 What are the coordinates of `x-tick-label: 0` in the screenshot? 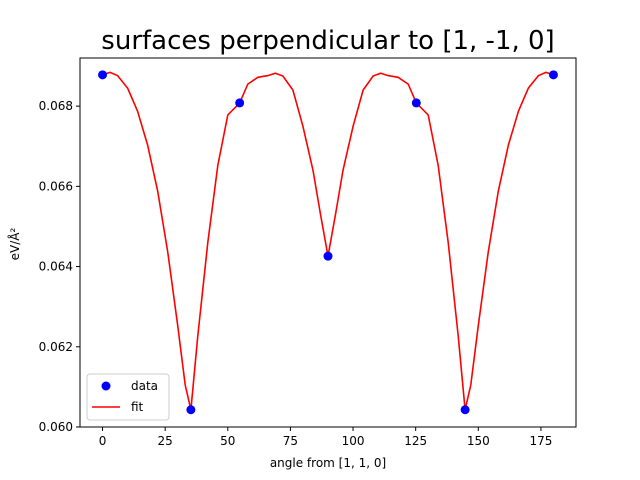 It's located at (103, 441).